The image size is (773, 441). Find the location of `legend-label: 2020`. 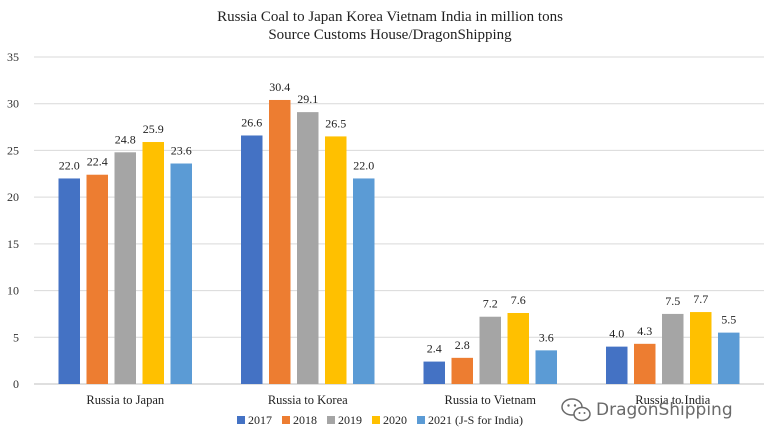

legend-label: 2020 is located at coordinates (395, 420).